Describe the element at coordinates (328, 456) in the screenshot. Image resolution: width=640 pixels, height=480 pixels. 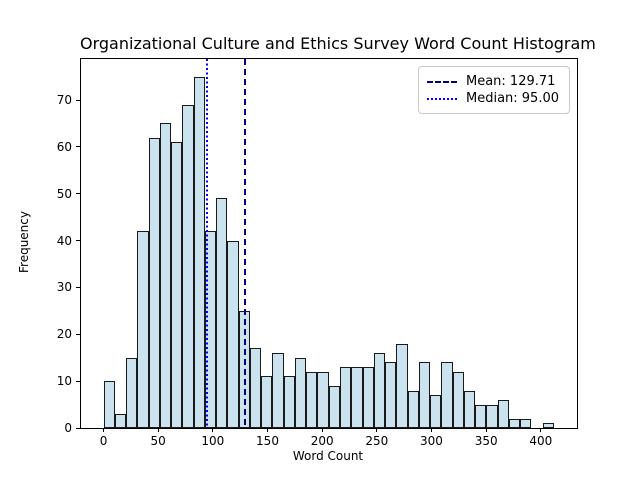
I see `x-axis-label: Word Count` at that location.